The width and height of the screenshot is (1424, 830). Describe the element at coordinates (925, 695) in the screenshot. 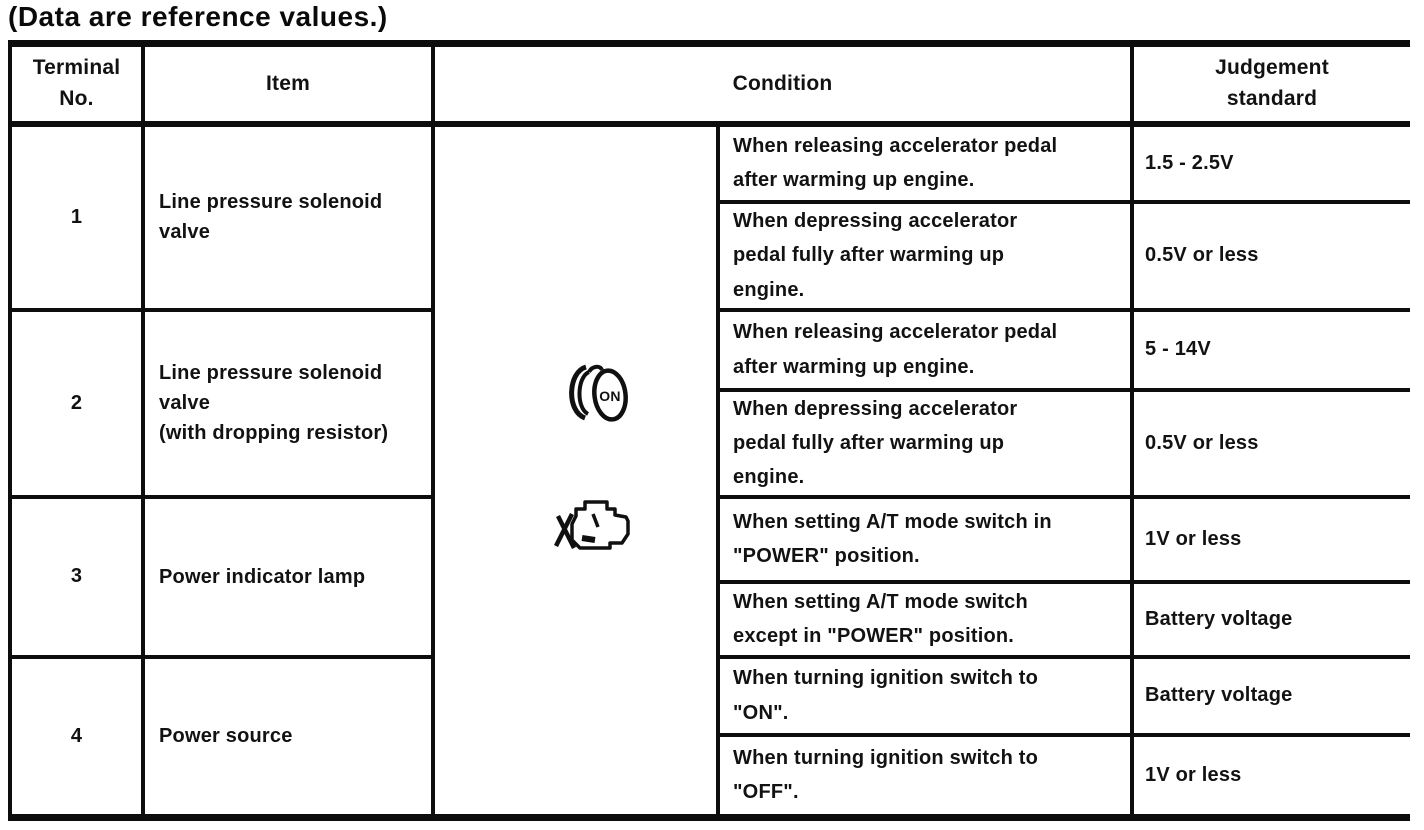

I see `cell-condition-4a: When turning ignition switch to "ON".` at that location.